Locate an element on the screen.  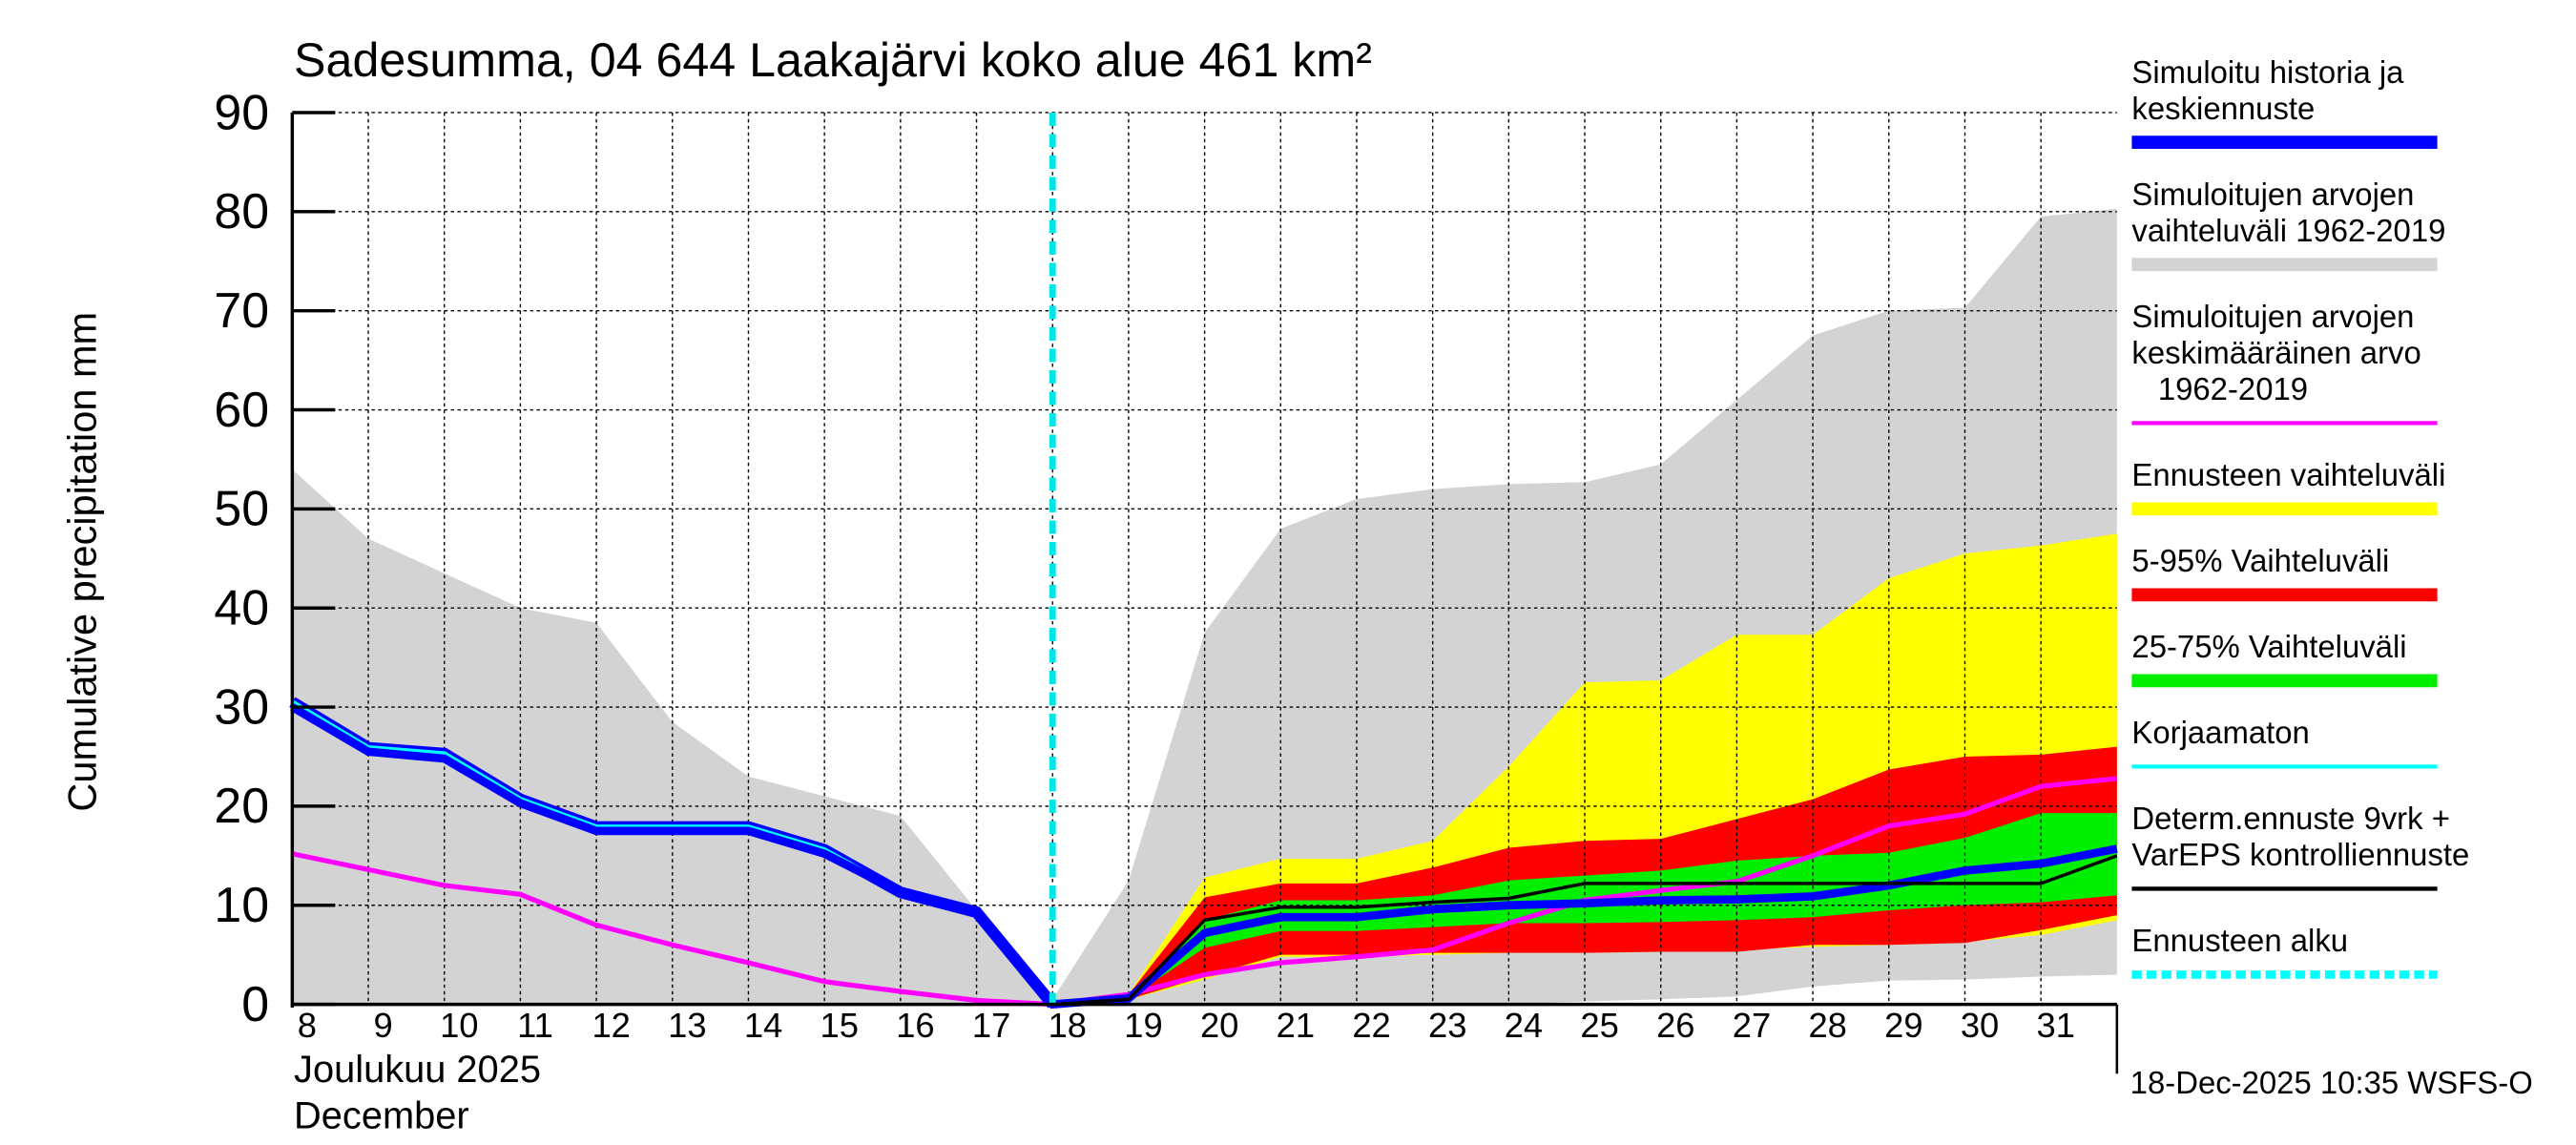
y-tick-label: 40 is located at coordinates (241, 609).